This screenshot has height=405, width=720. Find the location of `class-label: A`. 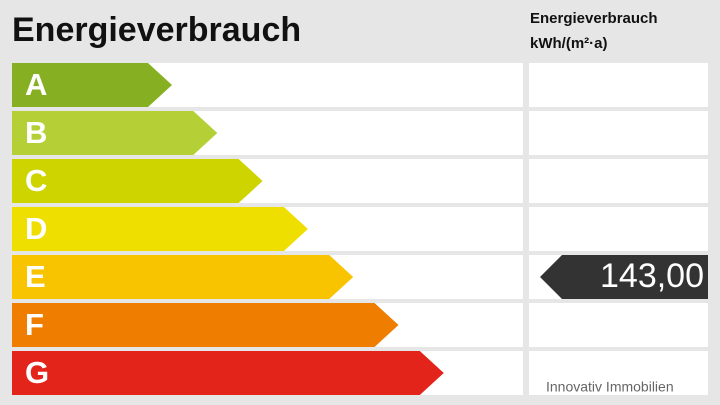

class-label: A is located at coordinates (36, 84).